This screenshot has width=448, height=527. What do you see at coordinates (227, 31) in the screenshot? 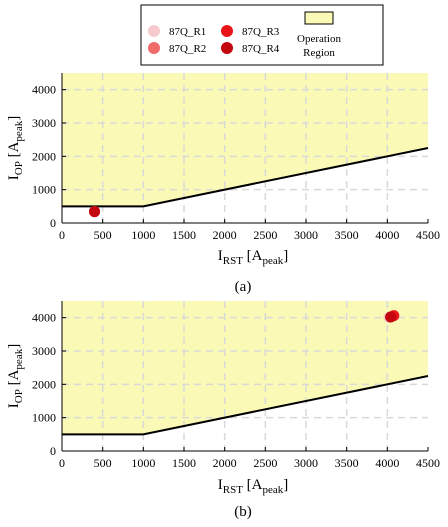
I see `legend-marker-87Q_R3` at bounding box center [227, 31].